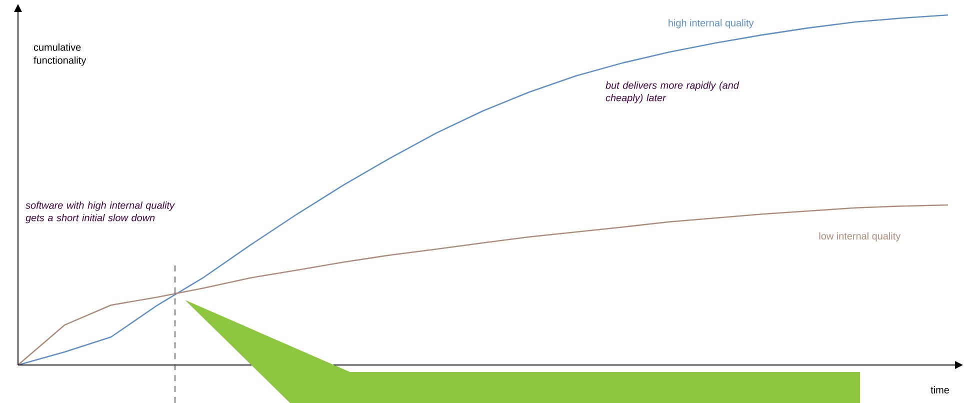 This screenshot has height=403, width=967. What do you see at coordinates (60, 54) in the screenshot?
I see `y-axis-title: cumulative functionality` at bounding box center [60, 54].